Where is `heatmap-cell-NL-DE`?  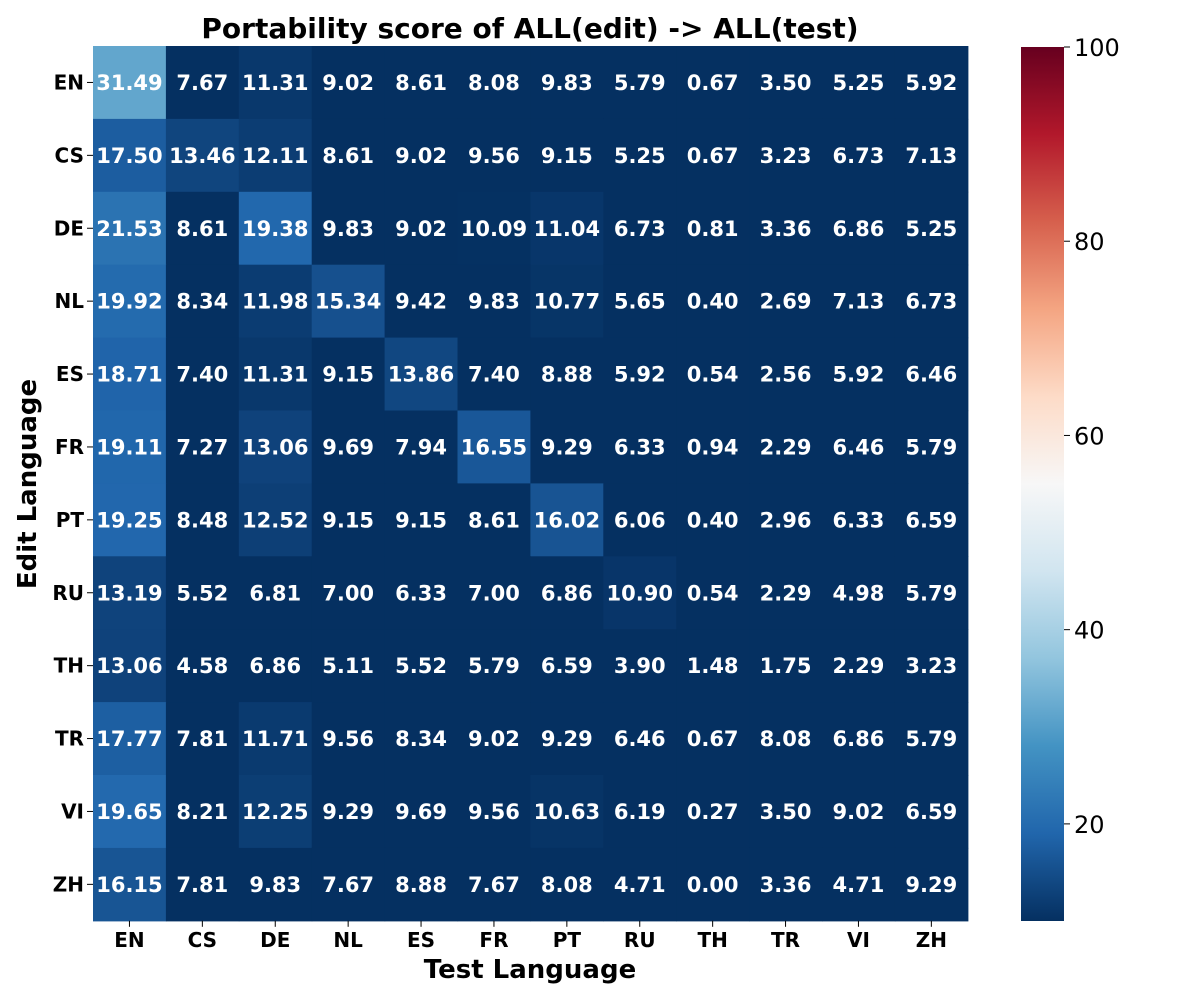
heatmap-cell-NL-DE is located at coordinates (275, 301).